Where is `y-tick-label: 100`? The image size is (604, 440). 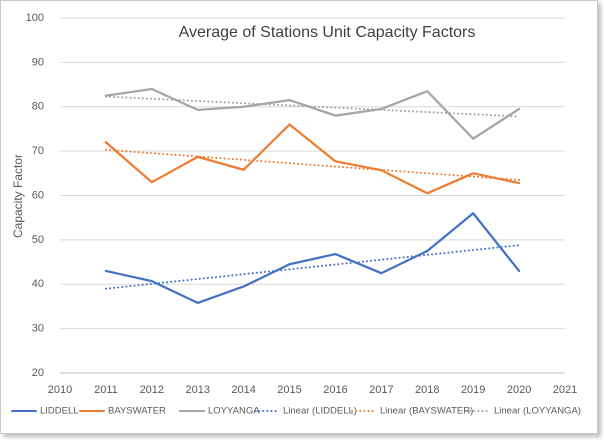
y-tick-label: 100 is located at coordinates (35, 18).